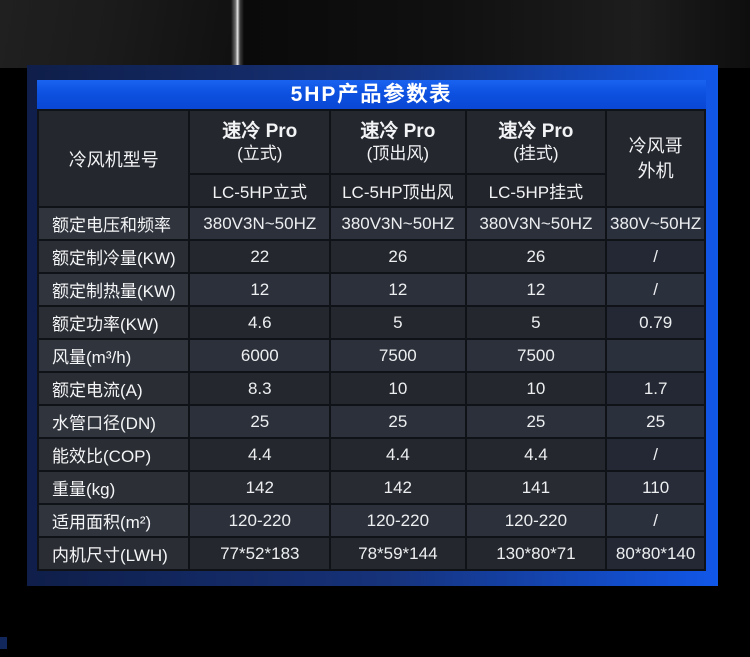 Image resolution: width=750 pixels, height=657 pixels. What do you see at coordinates (113, 158) in the screenshot?
I see `model-header-cell: 冷风机型号` at bounding box center [113, 158].